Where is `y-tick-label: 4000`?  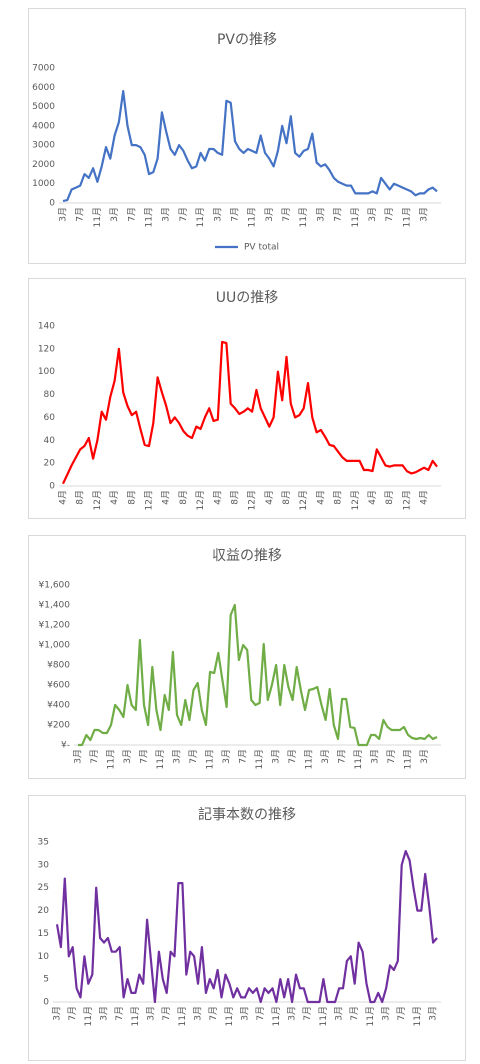 y-tick-label: 4000 is located at coordinates (43, 126).